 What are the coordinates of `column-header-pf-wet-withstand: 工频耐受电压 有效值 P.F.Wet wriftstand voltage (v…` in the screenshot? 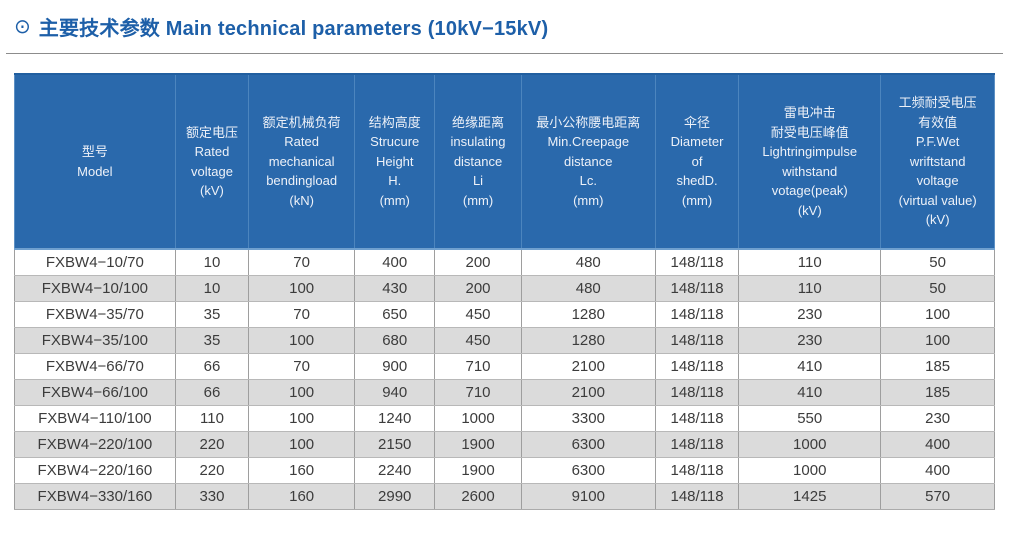 It's located at (937, 161).